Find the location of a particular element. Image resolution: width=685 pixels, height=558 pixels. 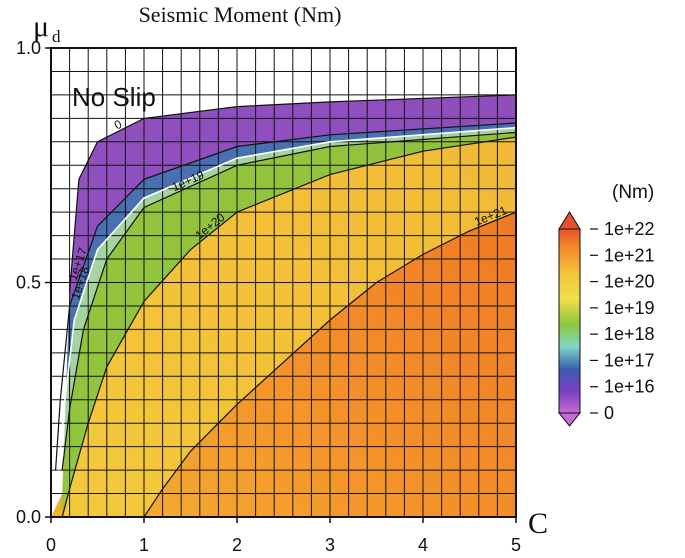

x-tick-label: 0 is located at coordinates (51, 545).